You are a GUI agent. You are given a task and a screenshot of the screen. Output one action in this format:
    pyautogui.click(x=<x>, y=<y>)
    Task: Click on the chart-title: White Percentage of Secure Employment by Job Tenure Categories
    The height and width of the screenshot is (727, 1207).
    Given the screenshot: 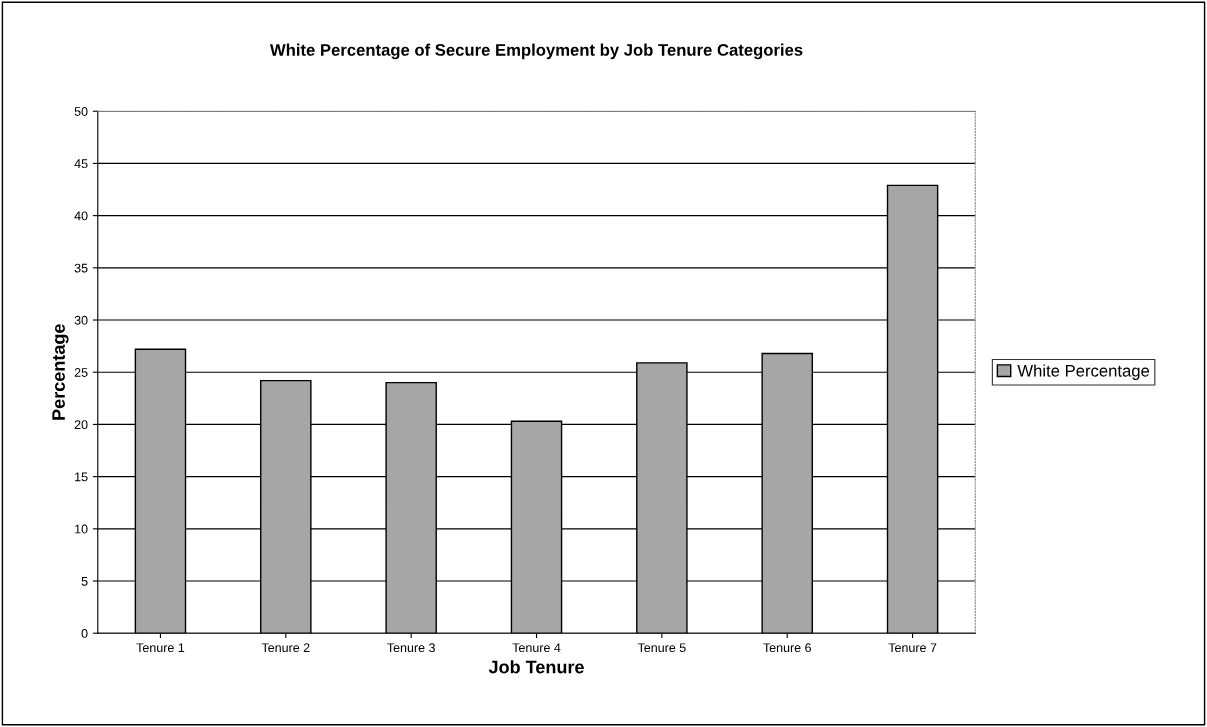 What is the action you would take?
    pyautogui.click(x=536, y=51)
    